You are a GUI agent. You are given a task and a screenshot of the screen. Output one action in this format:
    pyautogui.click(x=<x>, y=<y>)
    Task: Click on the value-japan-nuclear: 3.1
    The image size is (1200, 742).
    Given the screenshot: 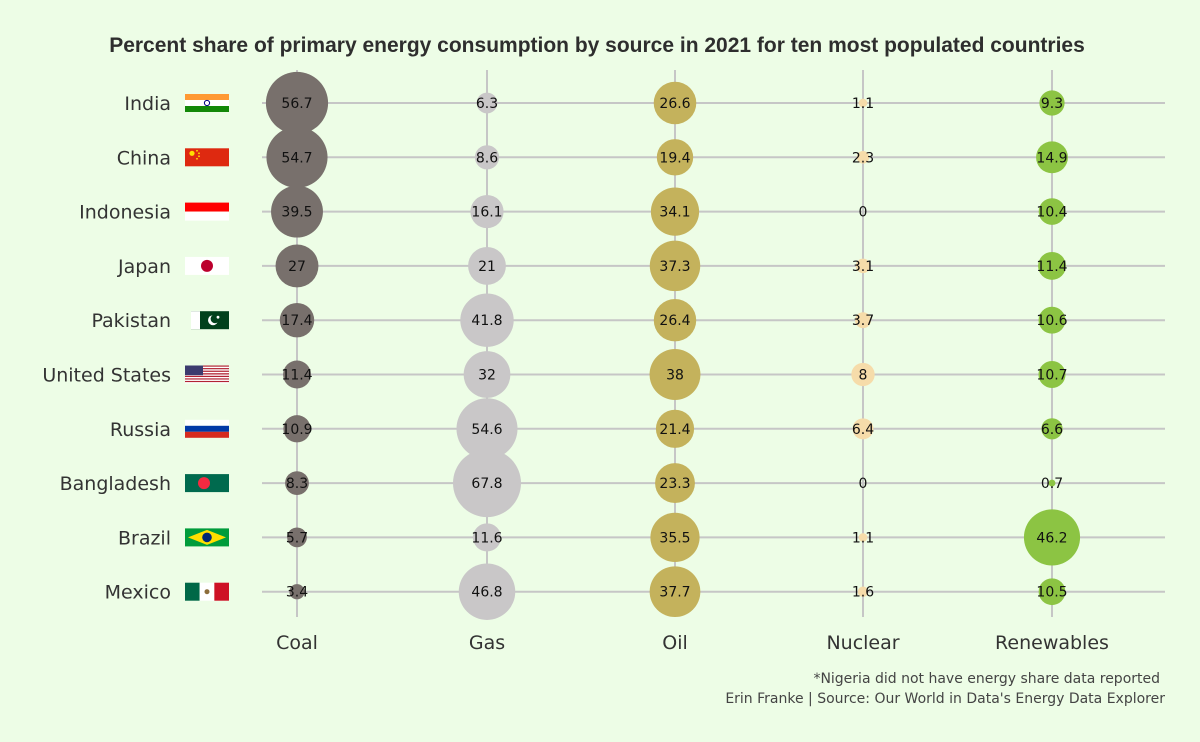 What is the action you would take?
    pyautogui.click(x=863, y=267)
    